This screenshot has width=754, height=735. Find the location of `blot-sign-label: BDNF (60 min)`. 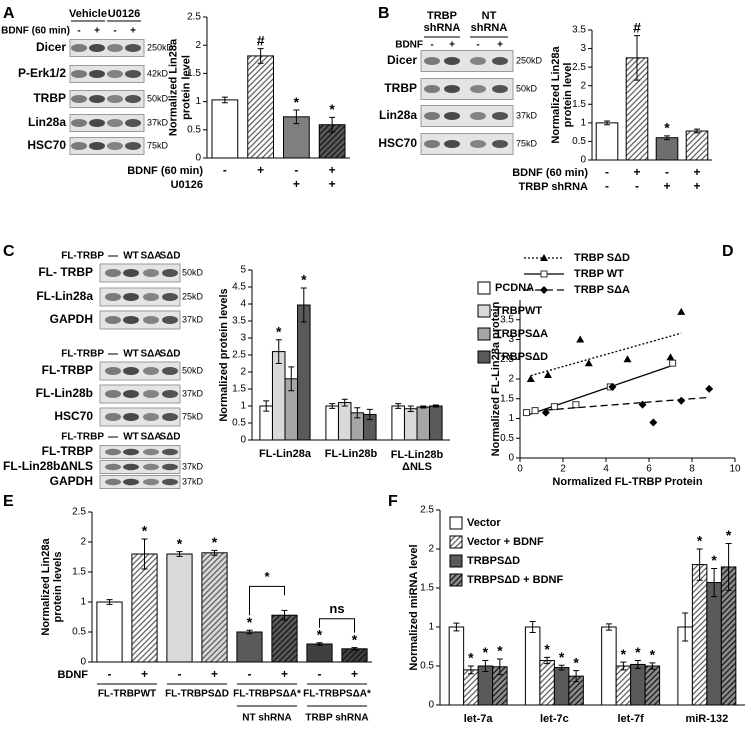

blot-sign-label: BDNF (60 min) is located at coordinates (35, 31).